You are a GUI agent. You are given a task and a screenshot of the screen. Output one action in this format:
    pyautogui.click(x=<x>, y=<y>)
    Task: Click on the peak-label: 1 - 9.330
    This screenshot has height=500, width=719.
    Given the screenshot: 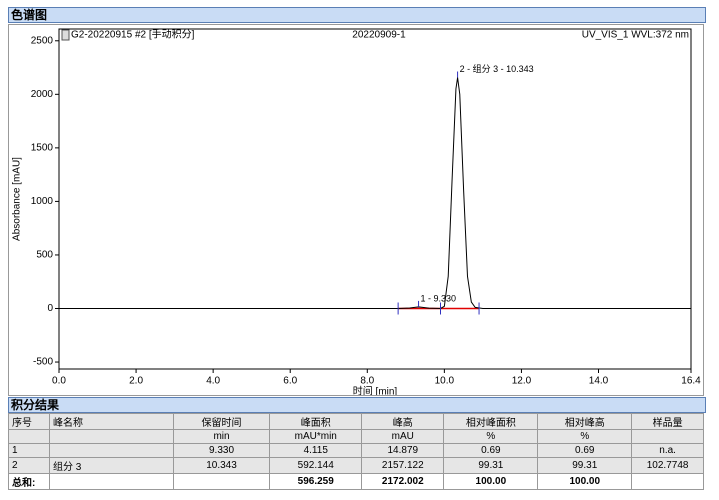 What is the action you would take?
    pyautogui.click(x=439, y=298)
    